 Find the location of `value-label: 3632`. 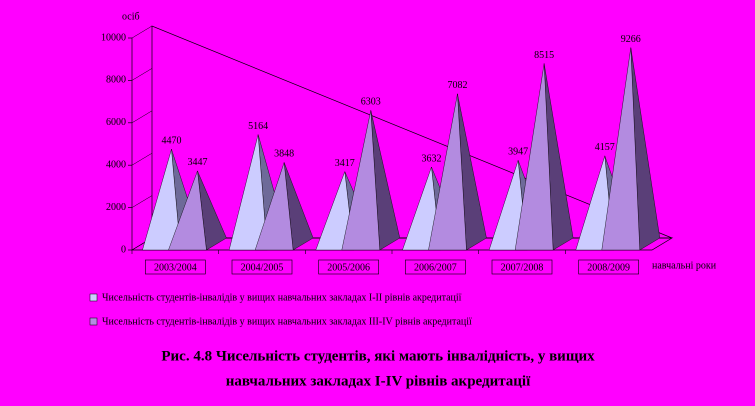

value-label: 3632 is located at coordinates (431, 158).